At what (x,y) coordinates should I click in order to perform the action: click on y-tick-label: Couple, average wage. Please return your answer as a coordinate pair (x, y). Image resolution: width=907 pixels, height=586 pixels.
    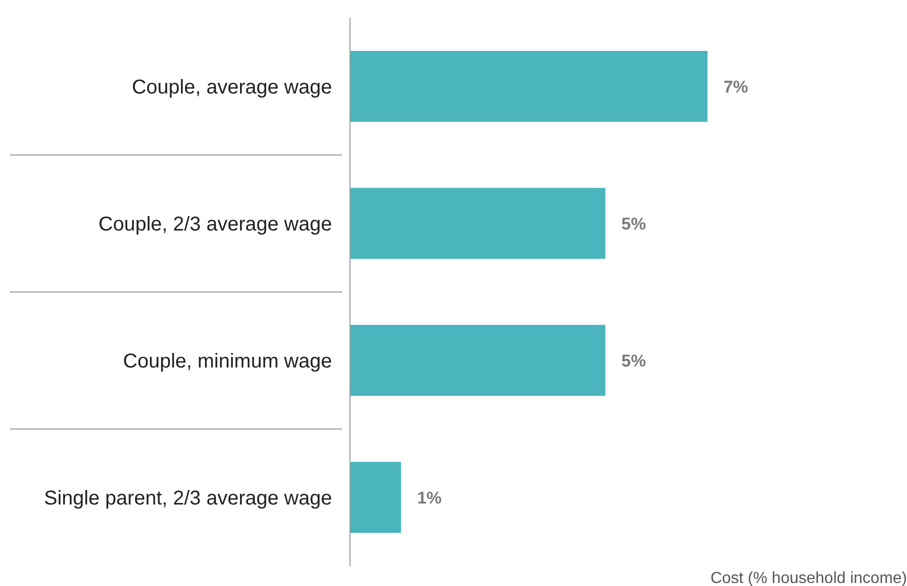
    Looking at the image, I should click on (232, 87).